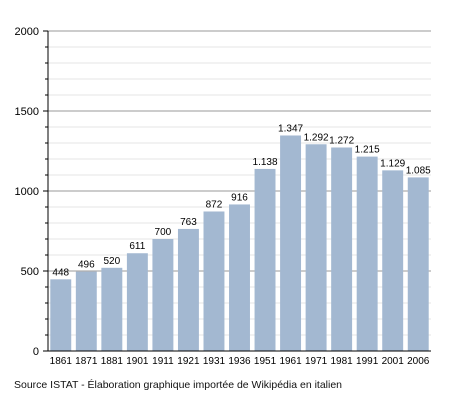 Image resolution: width=458 pixels, height=400 pixels. I want to click on x-tick-label: 1951, so click(265, 361).